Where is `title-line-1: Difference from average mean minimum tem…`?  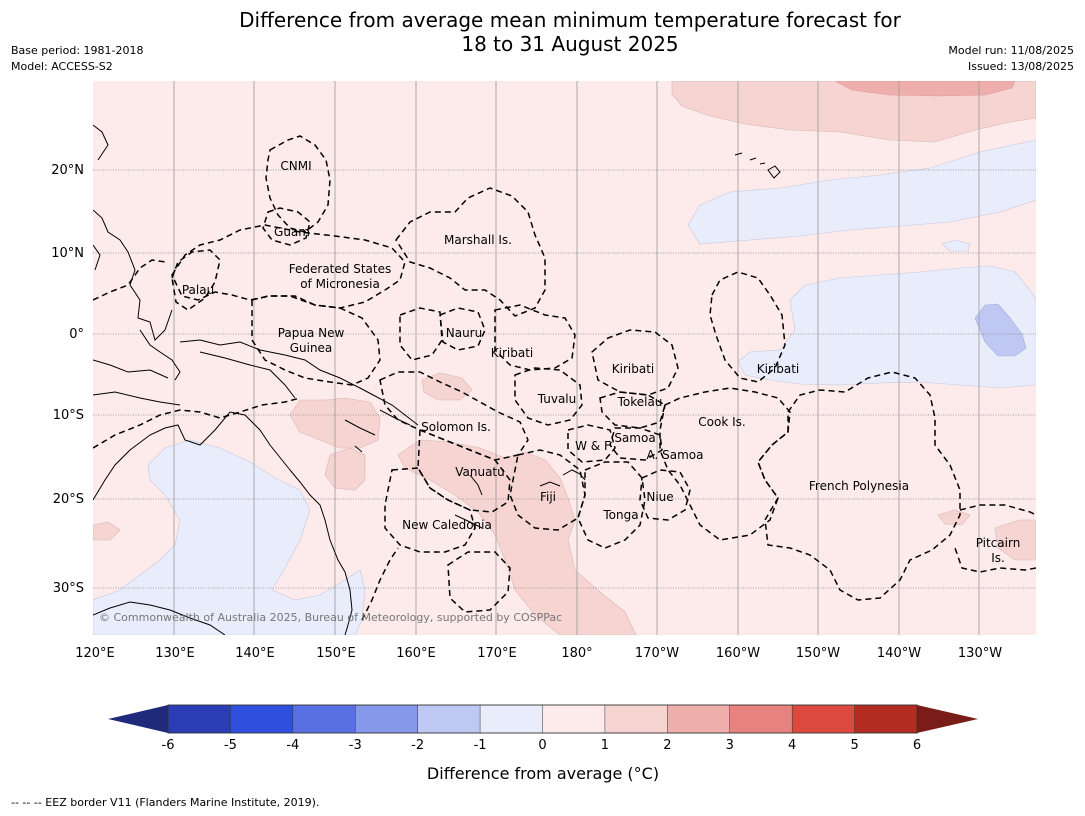
title-line-1: Difference from average mean minimum tem… is located at coordinates (570, 20).